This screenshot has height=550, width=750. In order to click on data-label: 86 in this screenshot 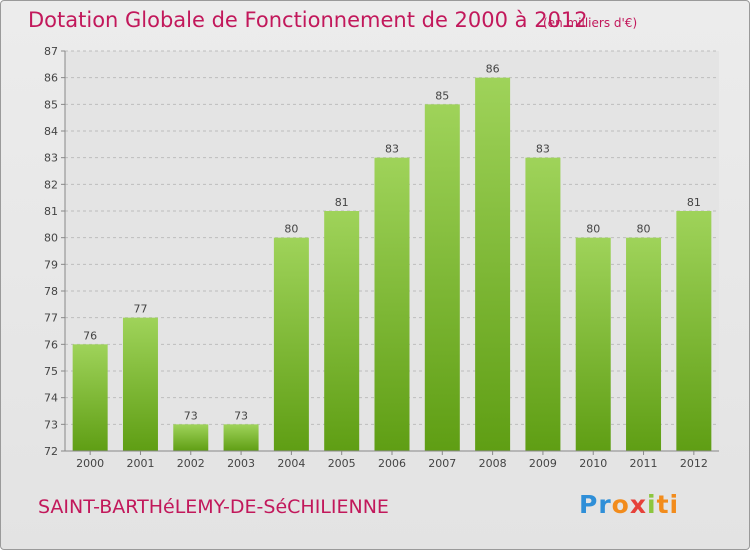, I will do `click(493, 69)`.